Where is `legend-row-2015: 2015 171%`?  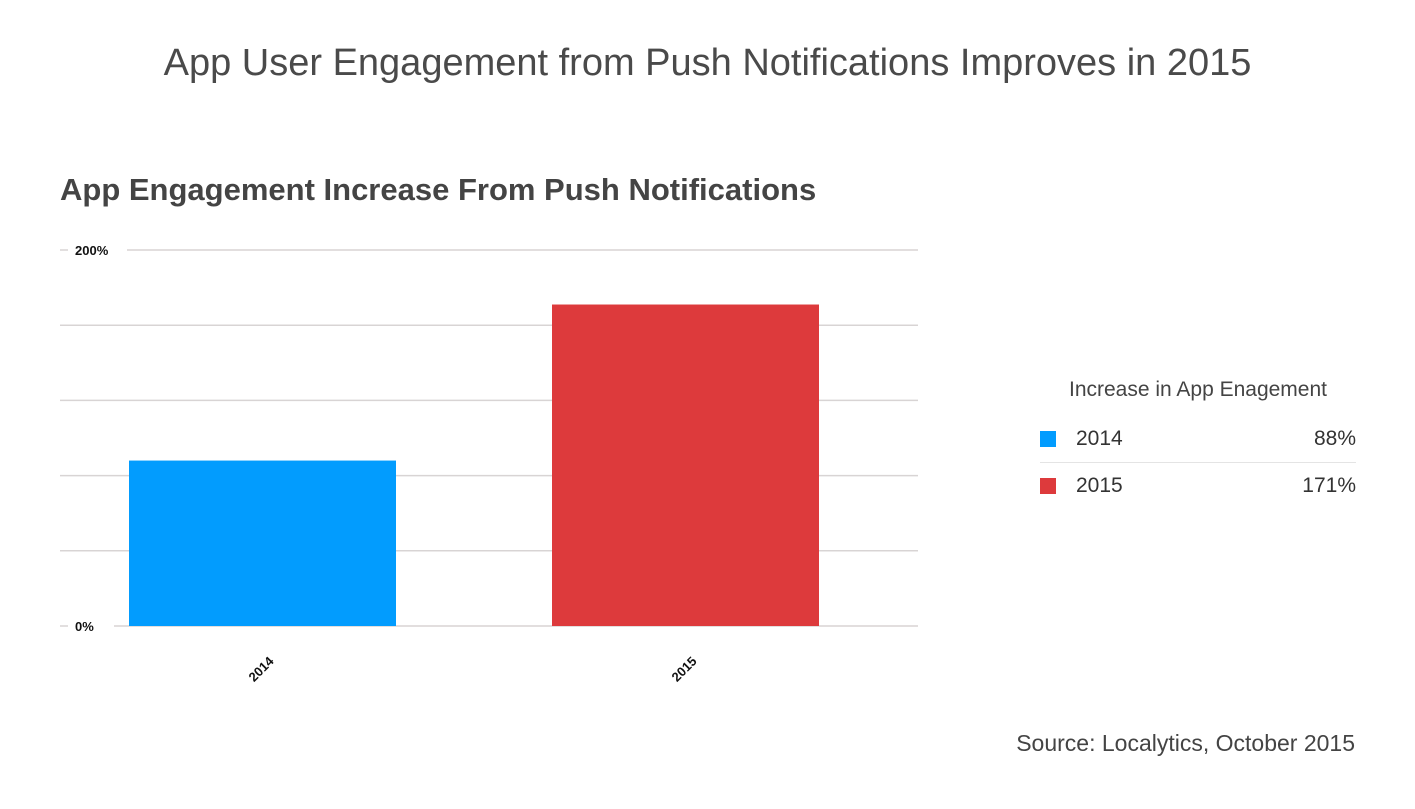 legend-row-2015: 2015 171% is located at coordinates (1198, 485).